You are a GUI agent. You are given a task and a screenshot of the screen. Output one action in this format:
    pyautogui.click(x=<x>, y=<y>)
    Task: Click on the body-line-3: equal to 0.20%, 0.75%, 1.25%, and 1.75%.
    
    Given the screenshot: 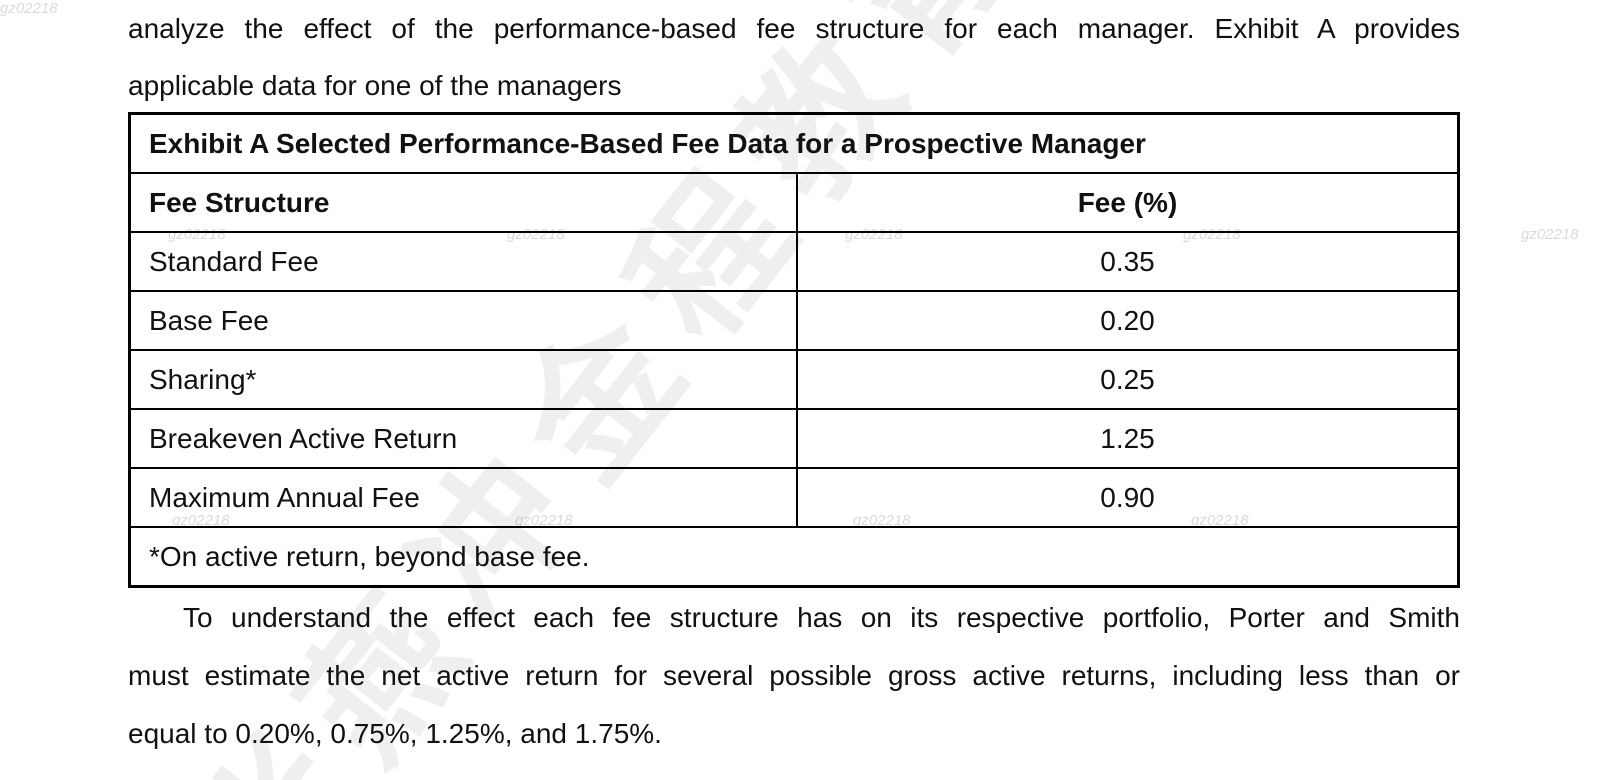 What is the action you would take?
    pyautogui.click(x=395, y=733)
    